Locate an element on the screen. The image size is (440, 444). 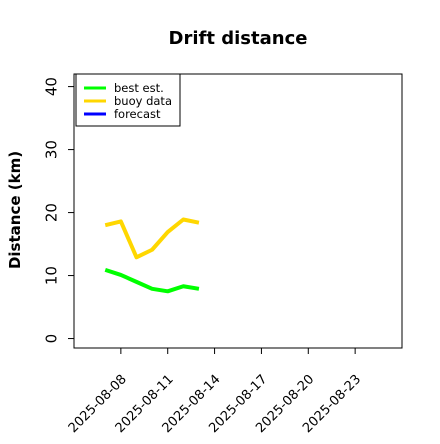
legend-best-est-label: best est. is located at coordinates (139, 88).